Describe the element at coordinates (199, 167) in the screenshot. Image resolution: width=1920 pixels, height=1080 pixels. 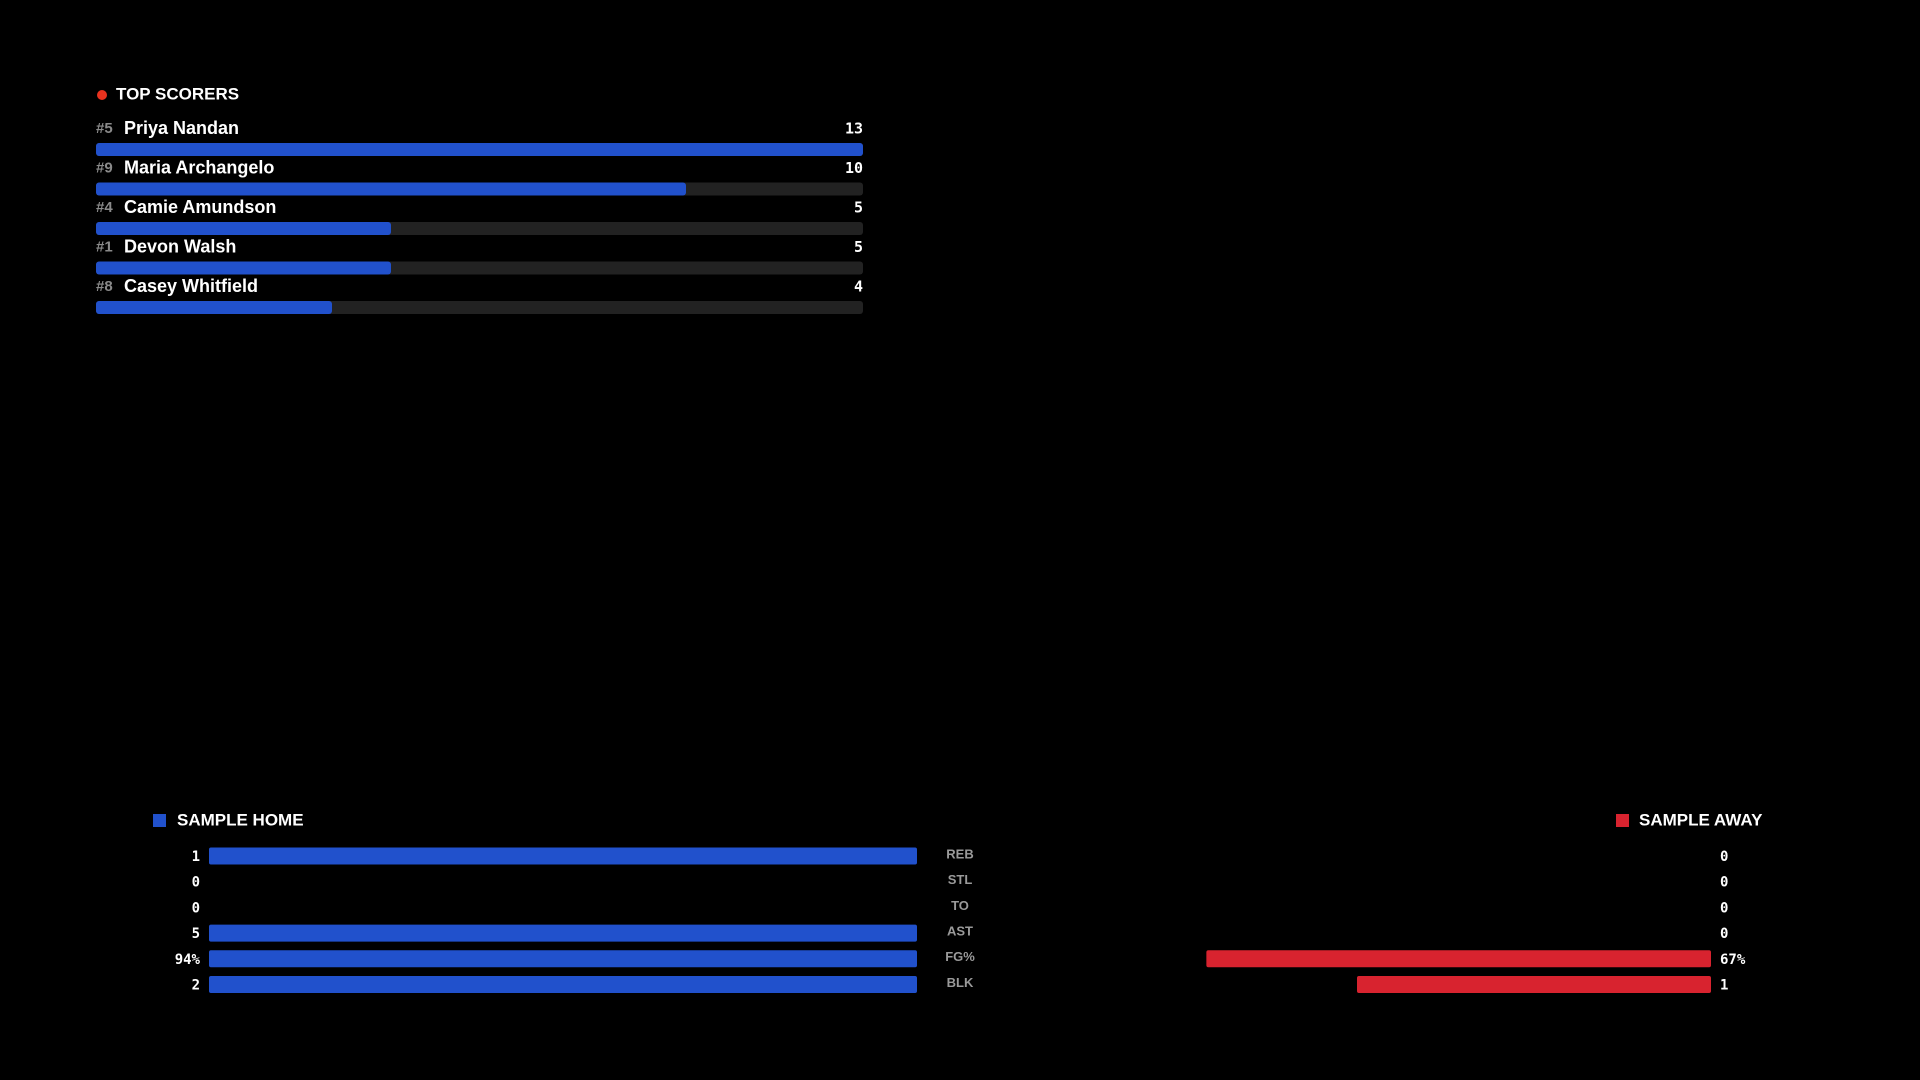
I see `player-name: Maria Archangelo` at that location.